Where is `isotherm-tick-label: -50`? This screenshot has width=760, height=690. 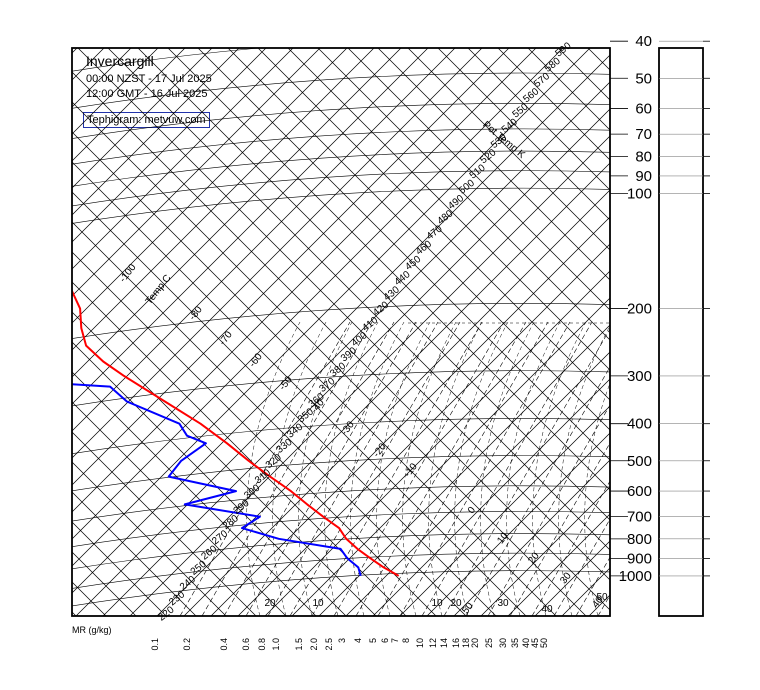 isotherm-tick-label: -50 is located at coordinates (286, 383).